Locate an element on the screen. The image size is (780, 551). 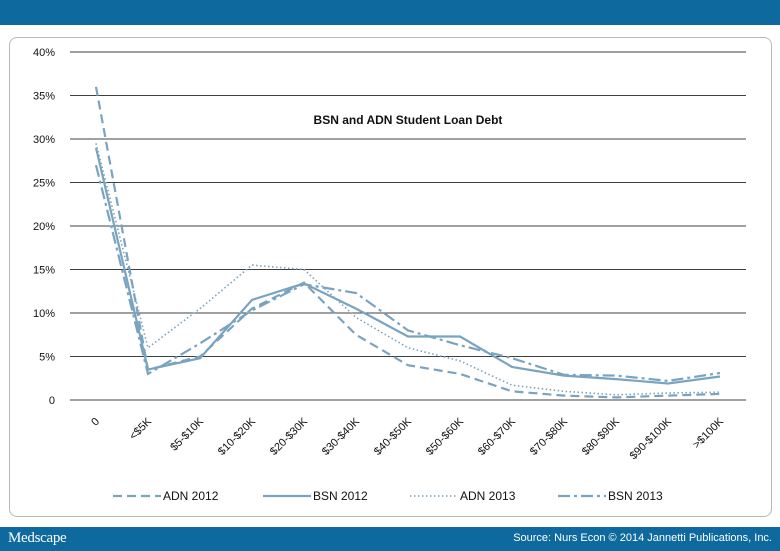
y-tick-label: 0 is located at coordinates (52, 401).